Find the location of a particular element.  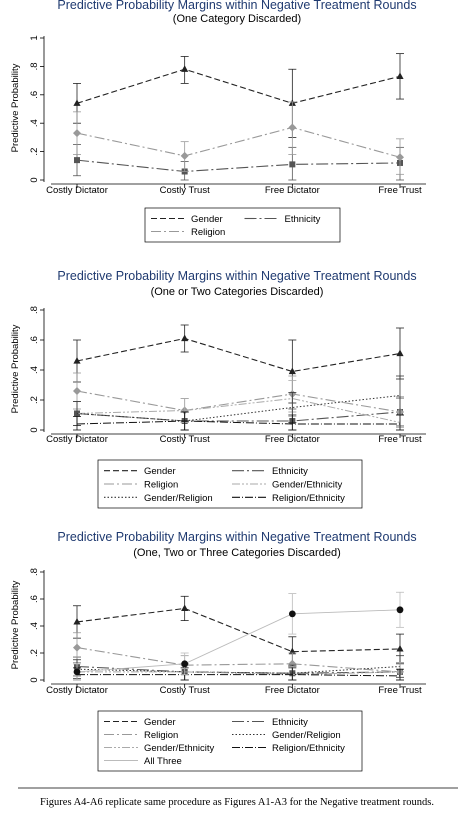

series-religion is located at coordinates (238, 138).